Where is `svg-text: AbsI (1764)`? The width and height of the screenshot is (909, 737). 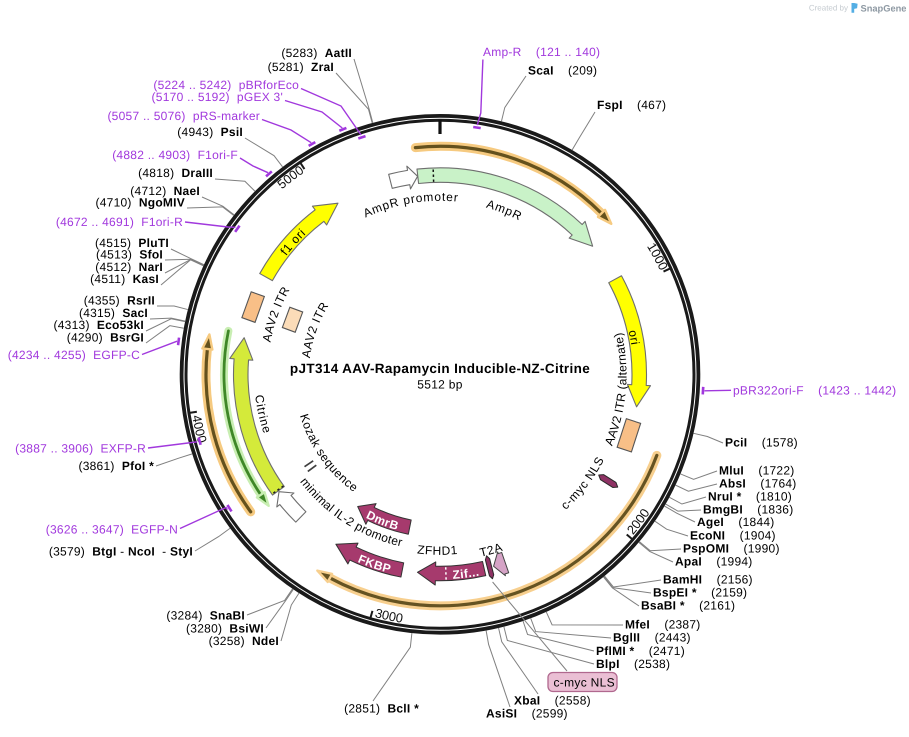 svg-text: AbsI (1764) is located at coordinates (758, 484).